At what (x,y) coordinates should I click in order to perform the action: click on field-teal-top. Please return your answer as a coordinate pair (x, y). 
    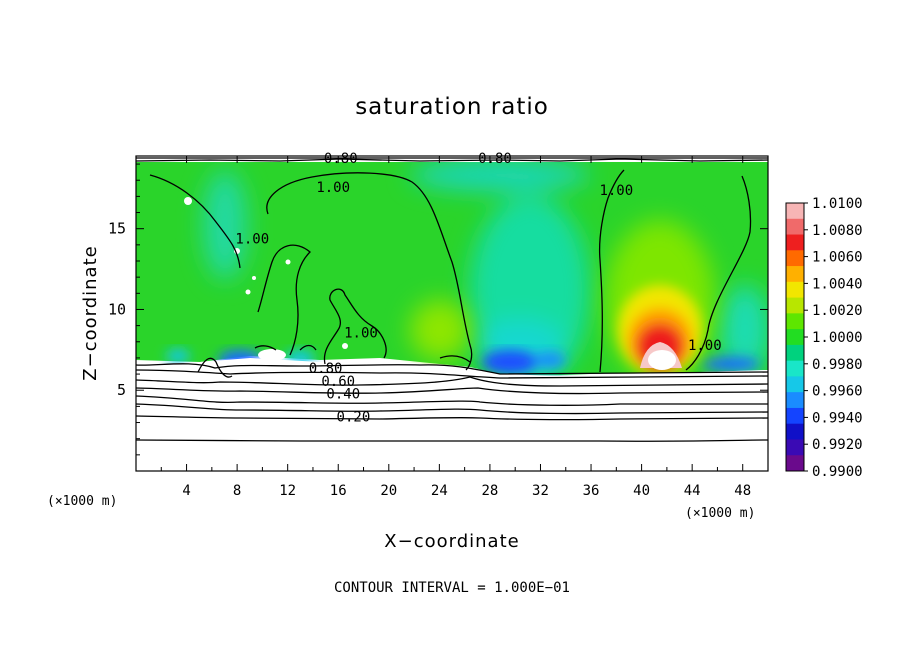
    Looking at the image, I should click on (500, 175).